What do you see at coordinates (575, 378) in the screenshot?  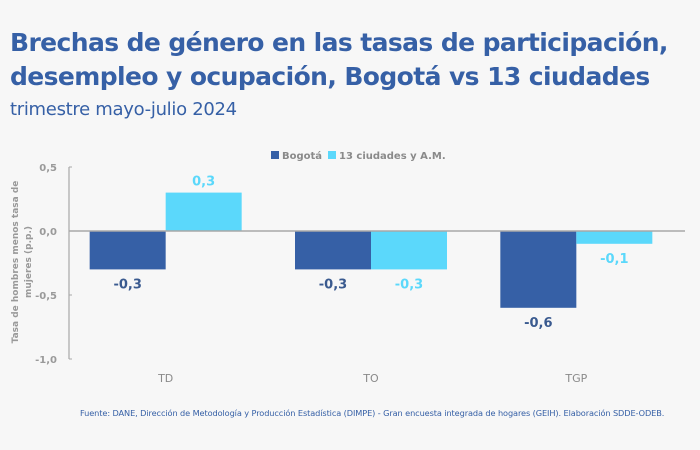 I see `x-category-label: TGP` at bounding box center [575, 378].